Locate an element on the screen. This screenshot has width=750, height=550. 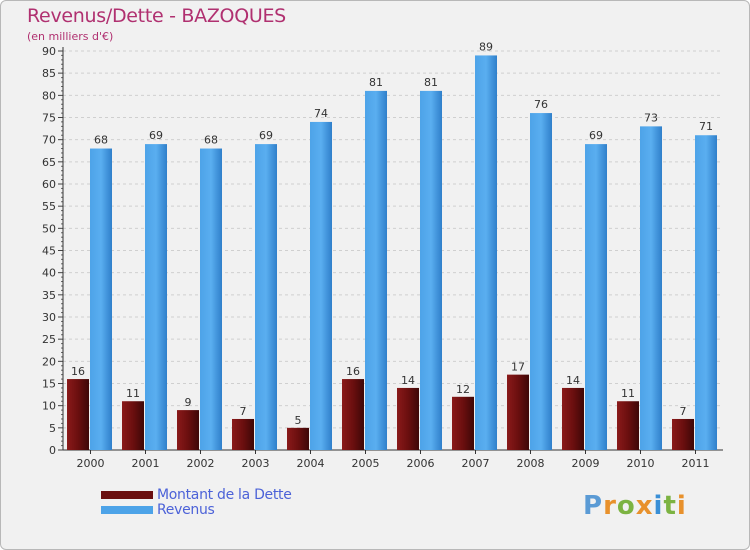
y-tick-label: 0 is located at coordinates (52, 450).